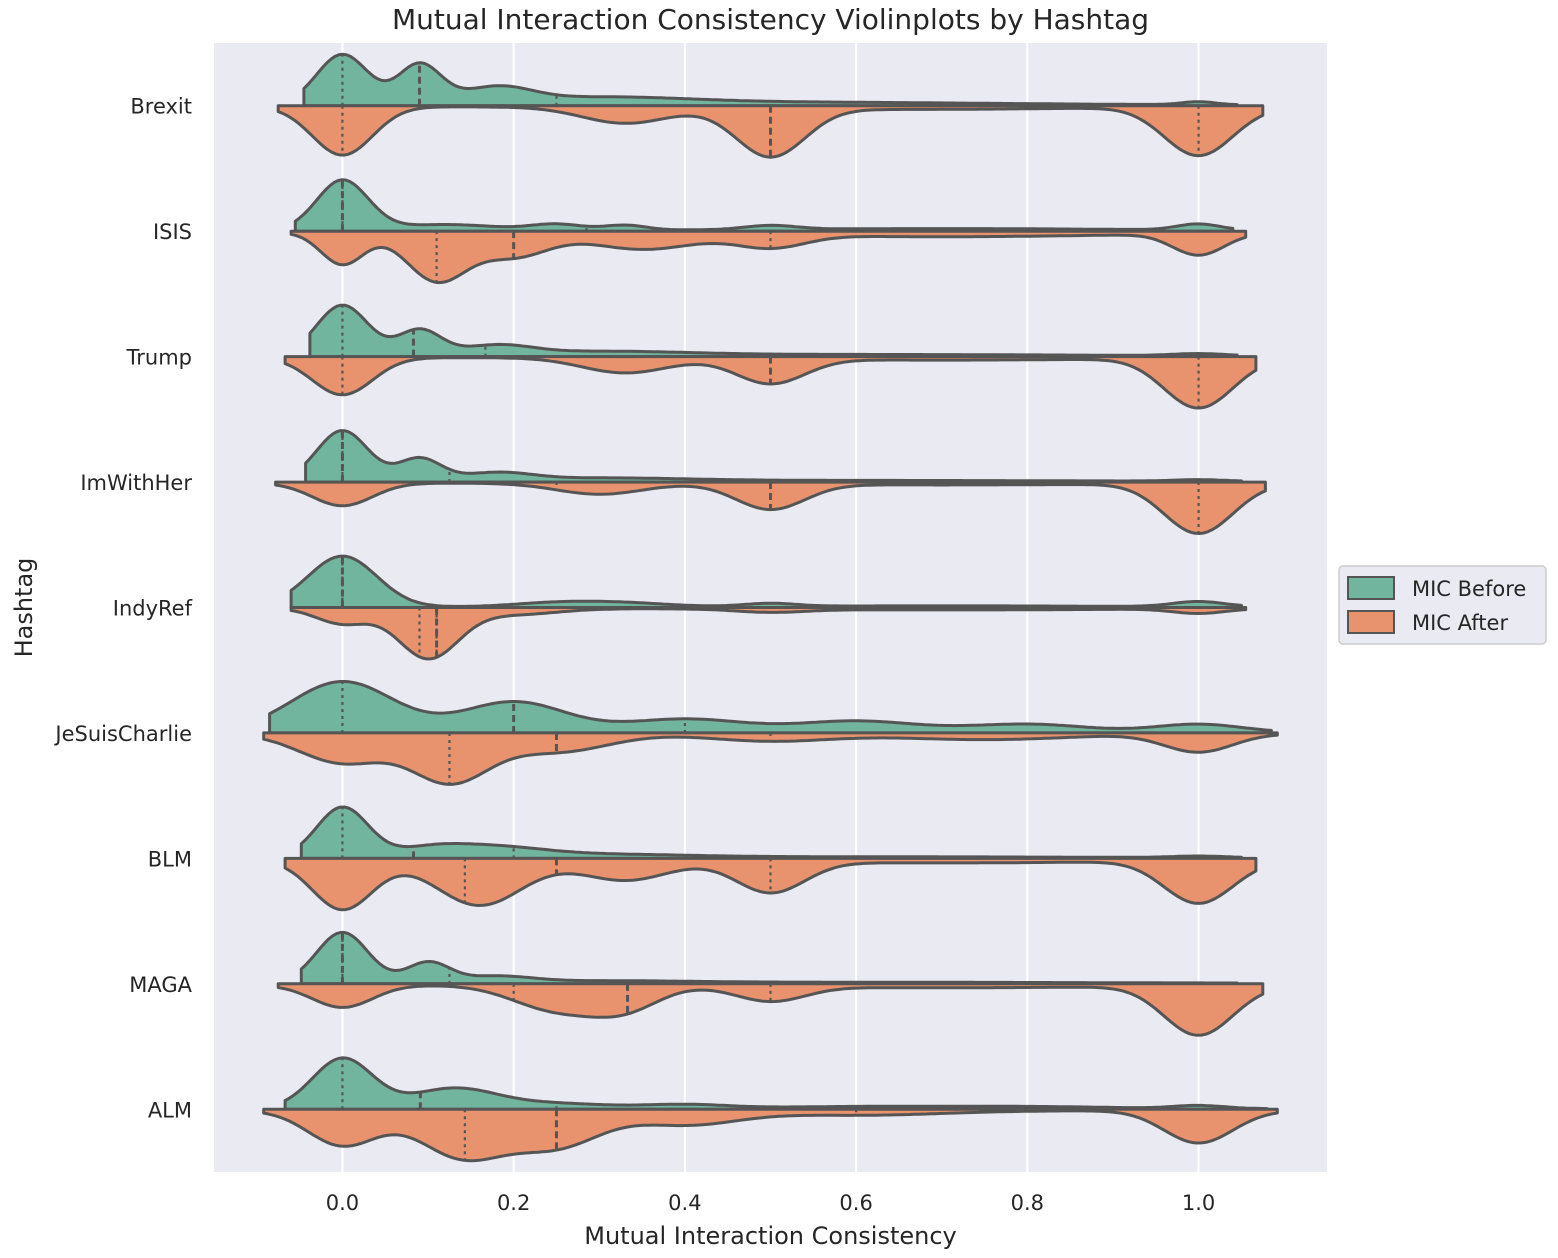 The height and width of the screenshot is (1258, 1558). What do you see at coordinates (1460, 623) in the screenshot?
I see `legend-label: MIC After` at bounding box center [1460, 623].